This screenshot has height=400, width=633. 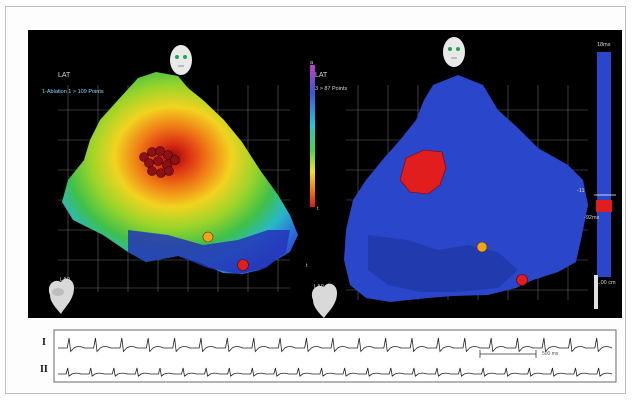 I want to click on ecg-strip: 500 ms I II, so click(x=325, y=356).